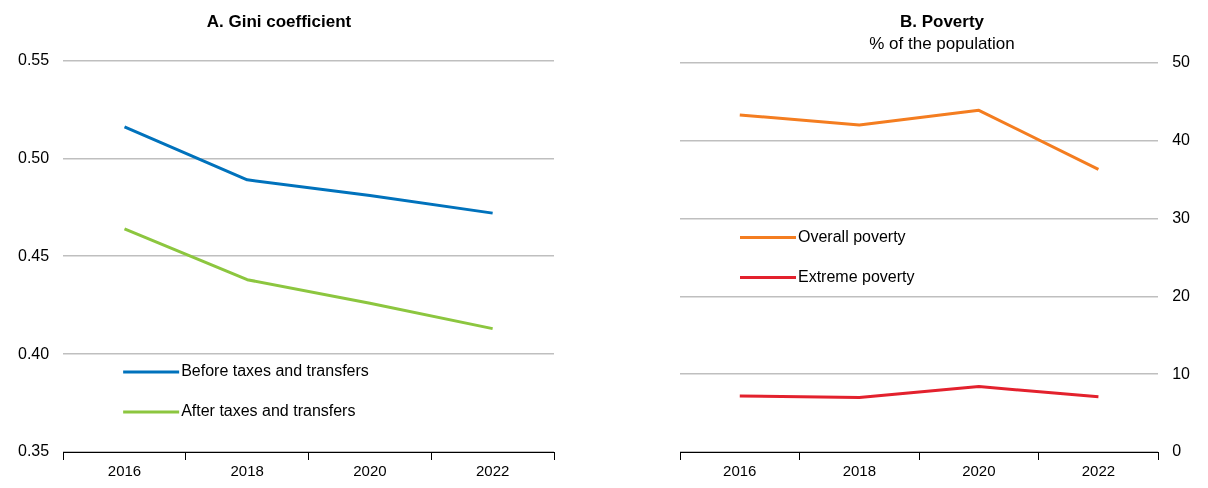  What do you see at coordinates (1181, 140) in the screenshot?
I see `y-tick-label: 40` at bounding box center [1181, 140].